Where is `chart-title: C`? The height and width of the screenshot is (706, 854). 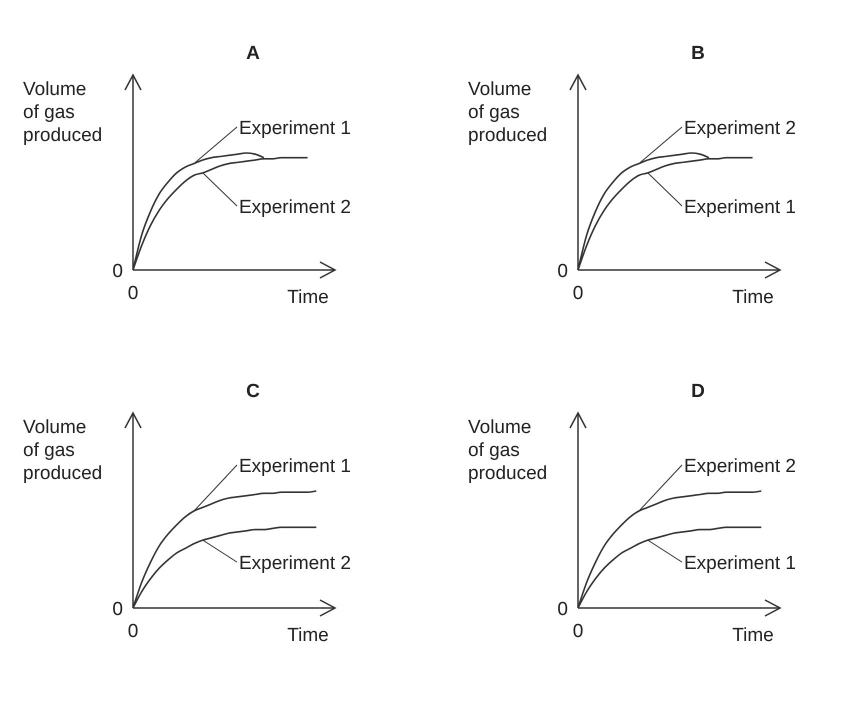 chart-title: C is located at coordinates (253, 391).